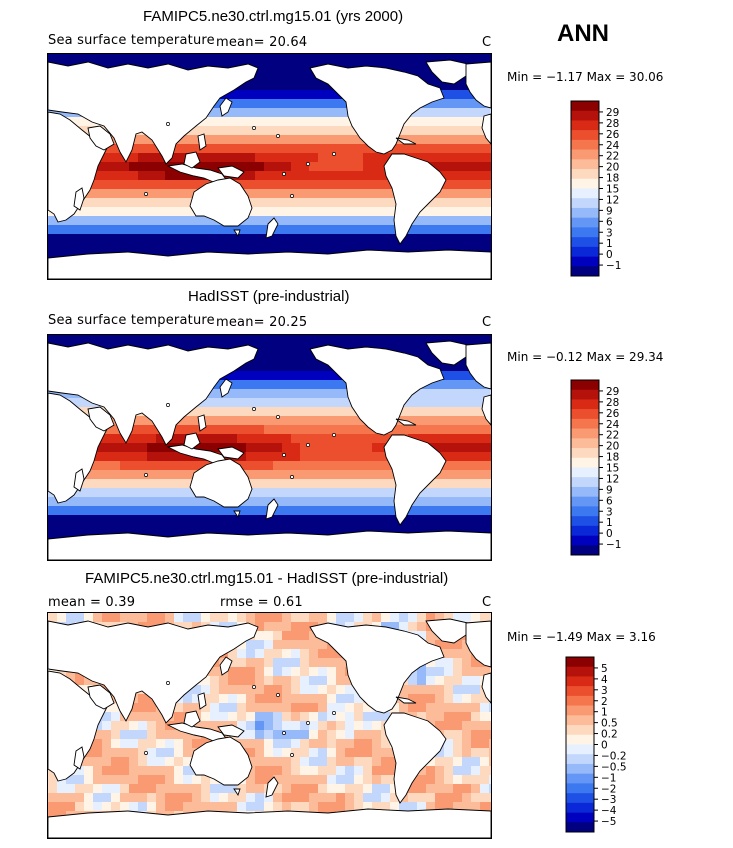 The image size is (733, 848). Describe the element at coordinates (605, 744) in the screenshot. I see `colorbar-diff: 5 4 3 2 1 0.5 0.2 0 −0.2 −0.5 −1 −2 −3 −4 −5` at that location.